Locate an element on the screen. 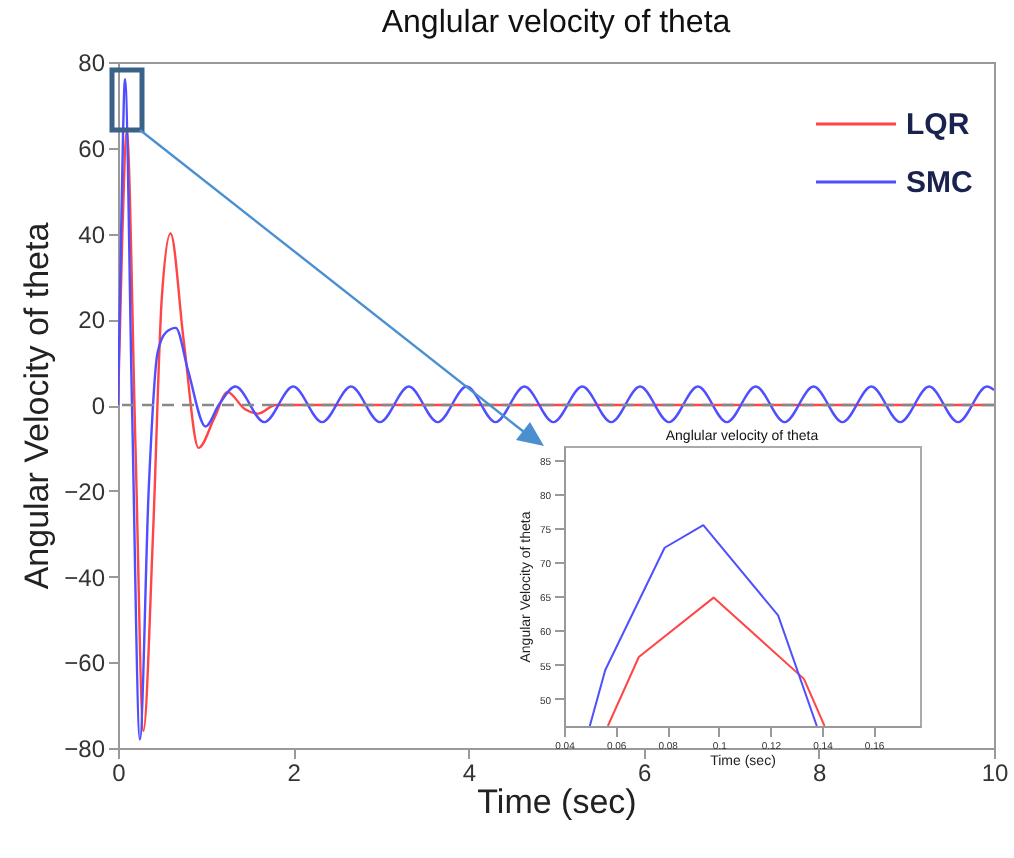 The image size is (1014, 858). y-tick-label: 40 is located at coordinates (92, 234).